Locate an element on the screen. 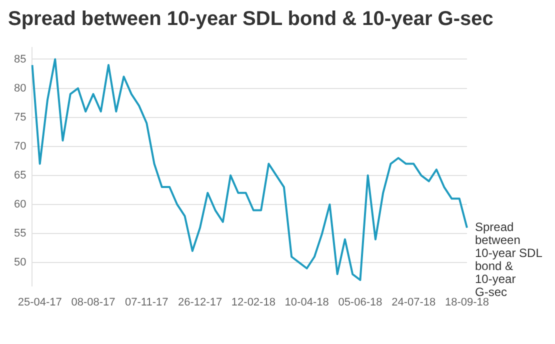  x-tick-label: 05-06-18 is located at coordinates (360, 302).